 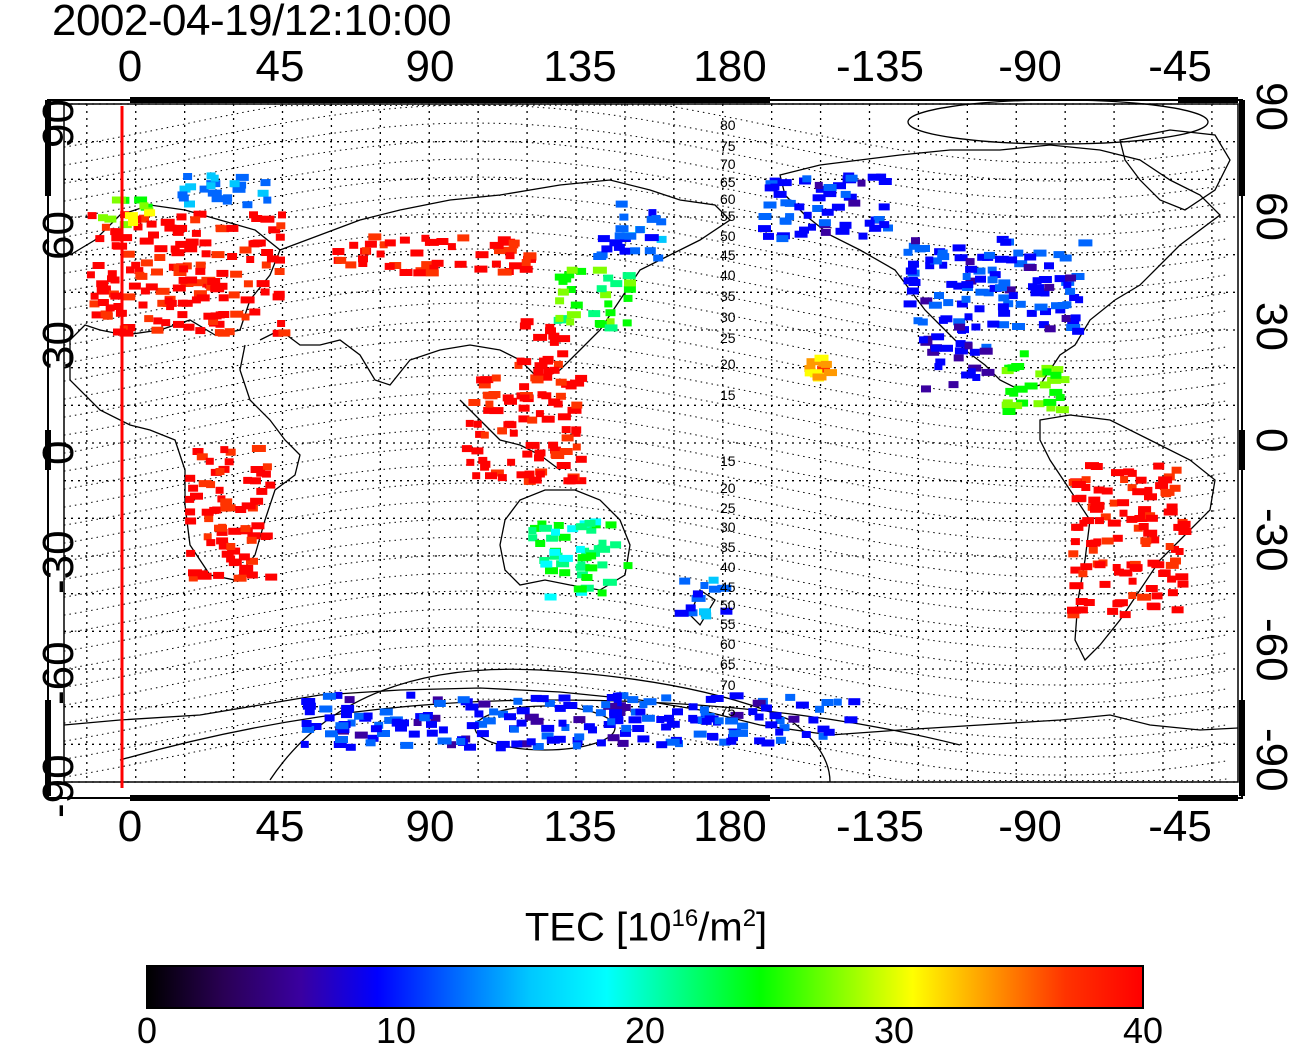 I want to click on tick-top-1: 45, so click(x=280, y=66).